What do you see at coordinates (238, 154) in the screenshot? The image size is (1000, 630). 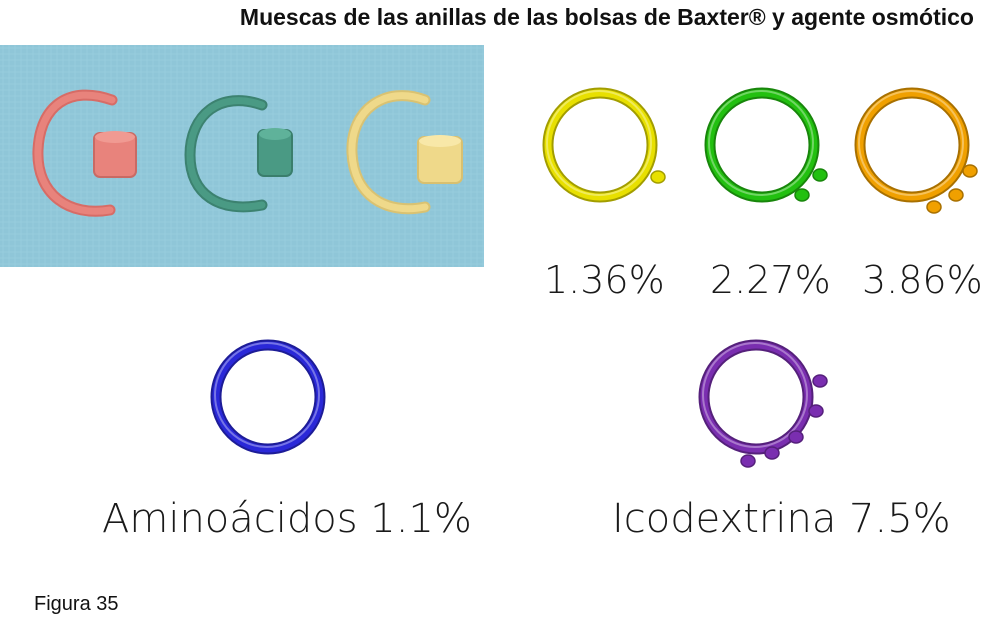 I see `green-bag-ring-icon` at bounding box center [238, 154].